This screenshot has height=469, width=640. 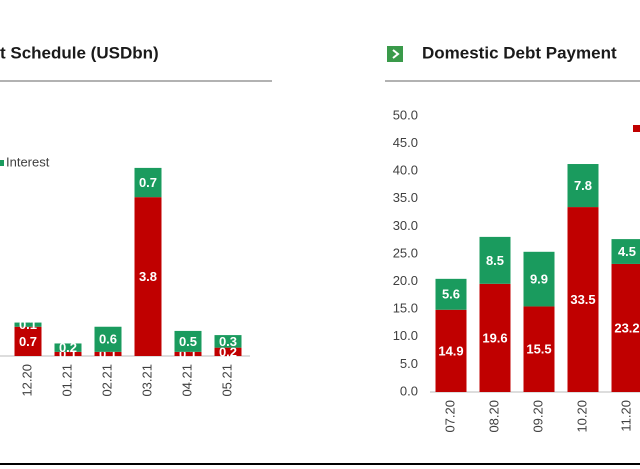 I want to click on y-tick-label: 45.0, so click(x=405, y=142).